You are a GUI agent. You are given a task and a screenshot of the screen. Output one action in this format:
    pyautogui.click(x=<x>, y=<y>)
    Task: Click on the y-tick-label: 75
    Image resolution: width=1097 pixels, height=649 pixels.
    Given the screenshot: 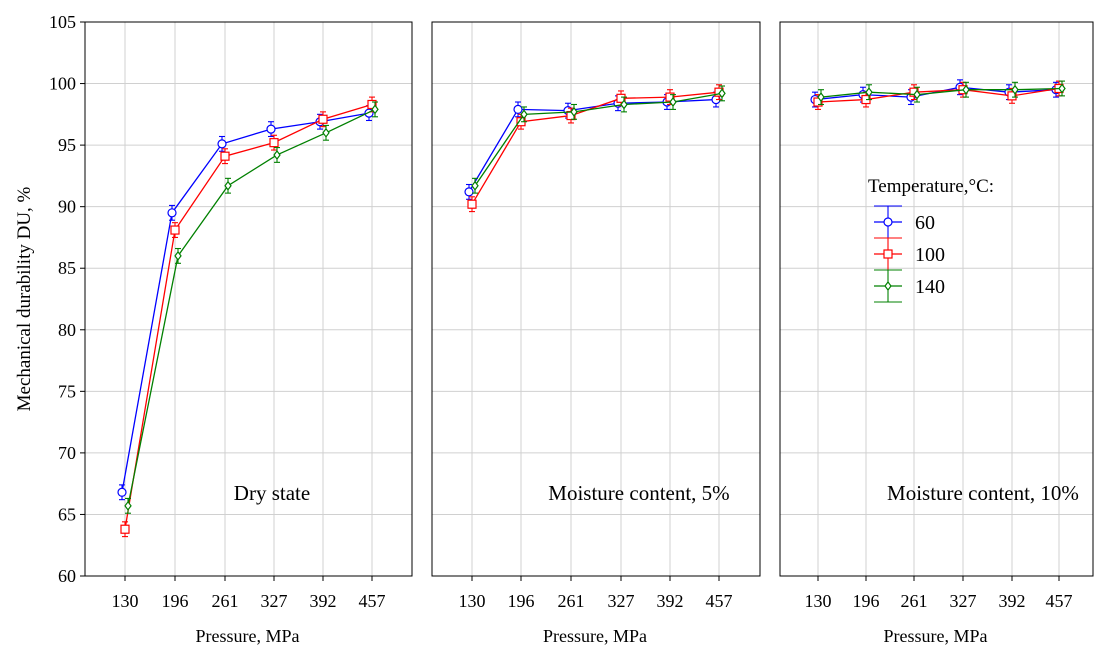 What is the action you would take?
    pyautogui.click(x=67, y=391)
    